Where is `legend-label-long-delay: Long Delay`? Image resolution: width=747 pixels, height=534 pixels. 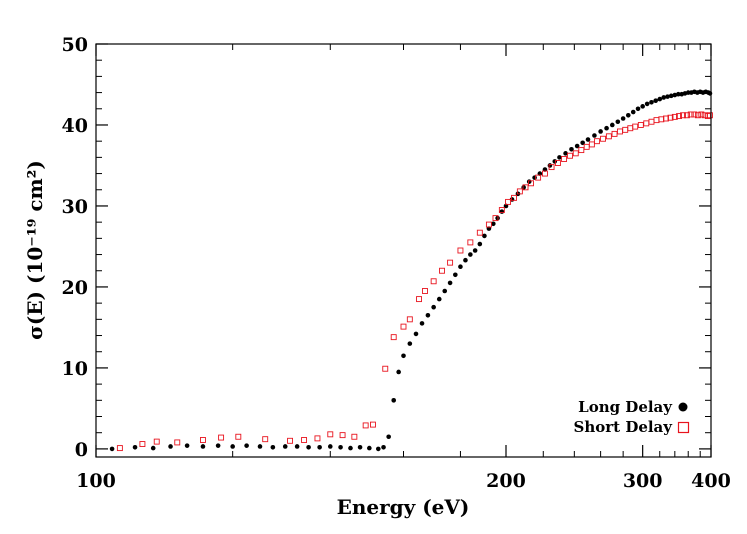
legend-label-long-delay: Long Delay is located at coordinates (625, 407).